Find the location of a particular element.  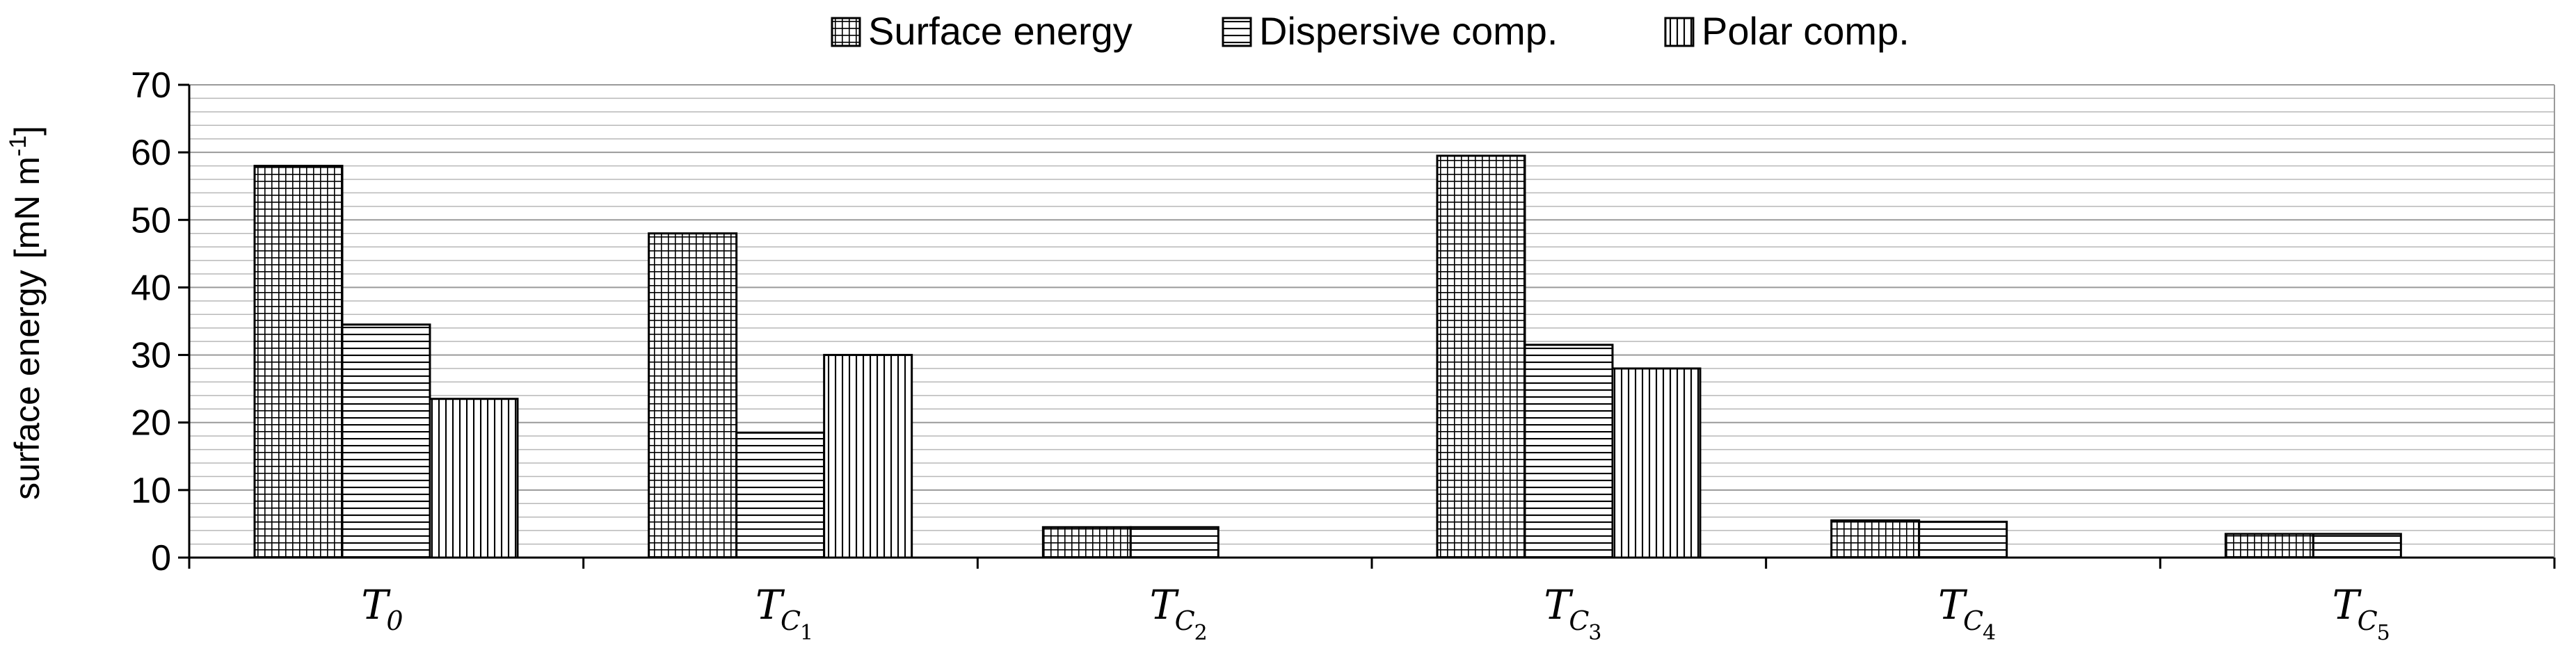

category-subsub: 2 is located at coordinates (1201, 633).